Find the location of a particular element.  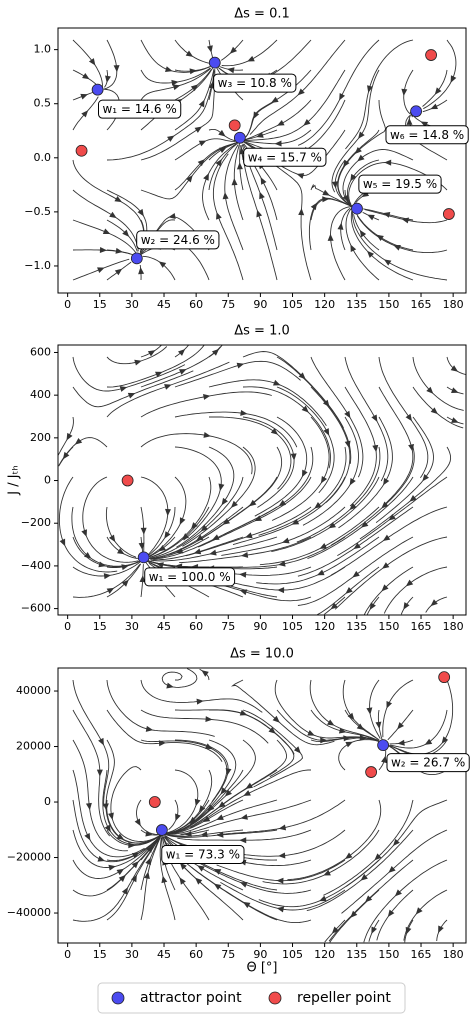

x-tick-label: 15 is located at coordinates (100, 954).